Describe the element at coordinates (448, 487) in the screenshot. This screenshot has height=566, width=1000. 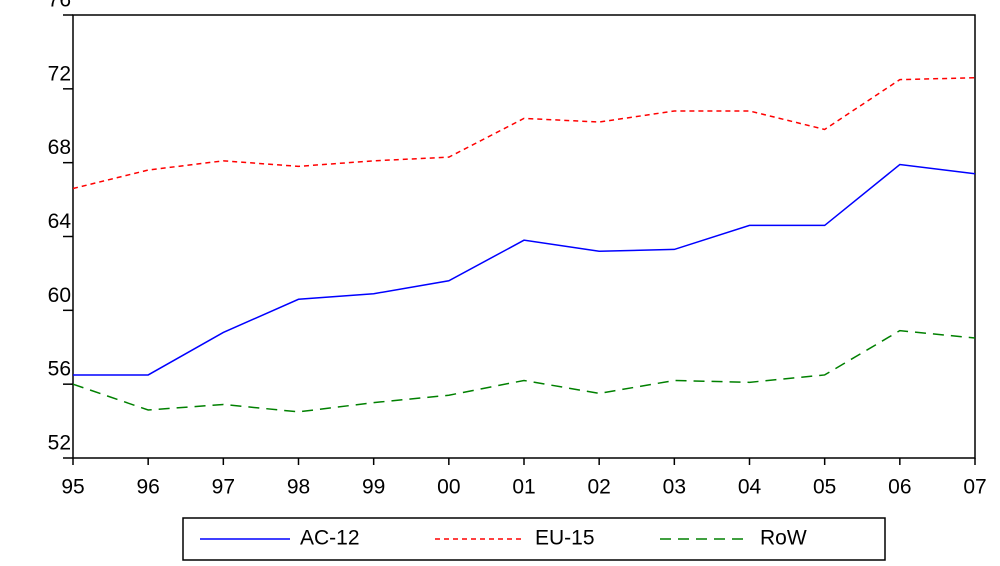
I see `x-tick-label: 00` at that location.